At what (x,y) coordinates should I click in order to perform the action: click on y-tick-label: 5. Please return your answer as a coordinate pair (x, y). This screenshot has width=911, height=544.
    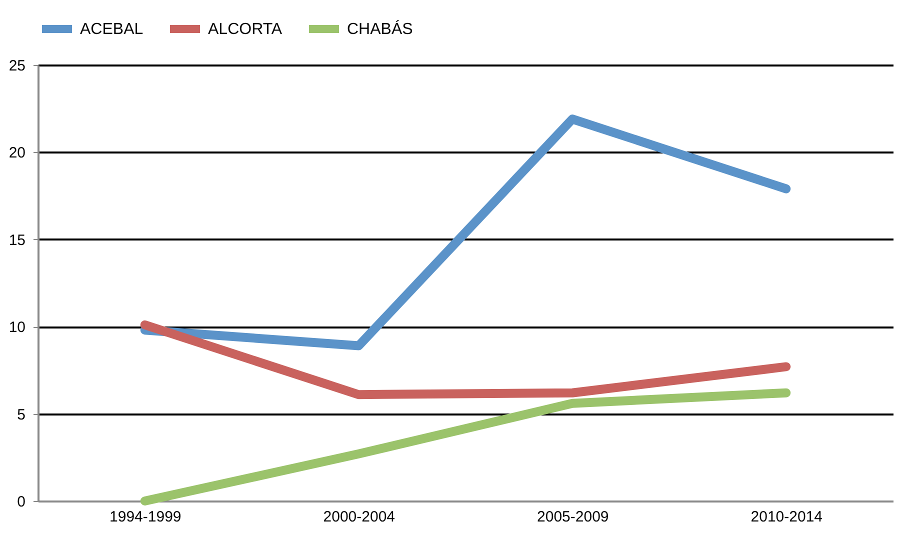
    Looking at the image, I should click on (21, 415).